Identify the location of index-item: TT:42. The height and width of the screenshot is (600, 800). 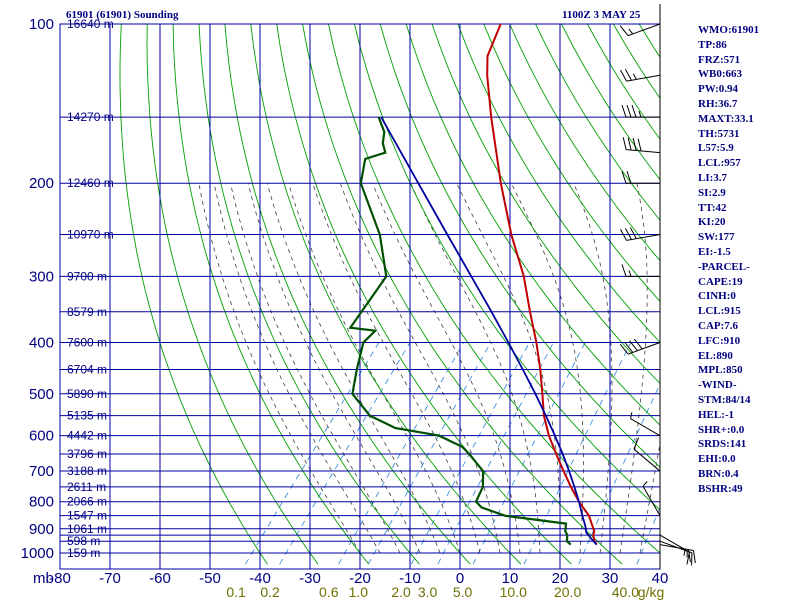
(712, 207).